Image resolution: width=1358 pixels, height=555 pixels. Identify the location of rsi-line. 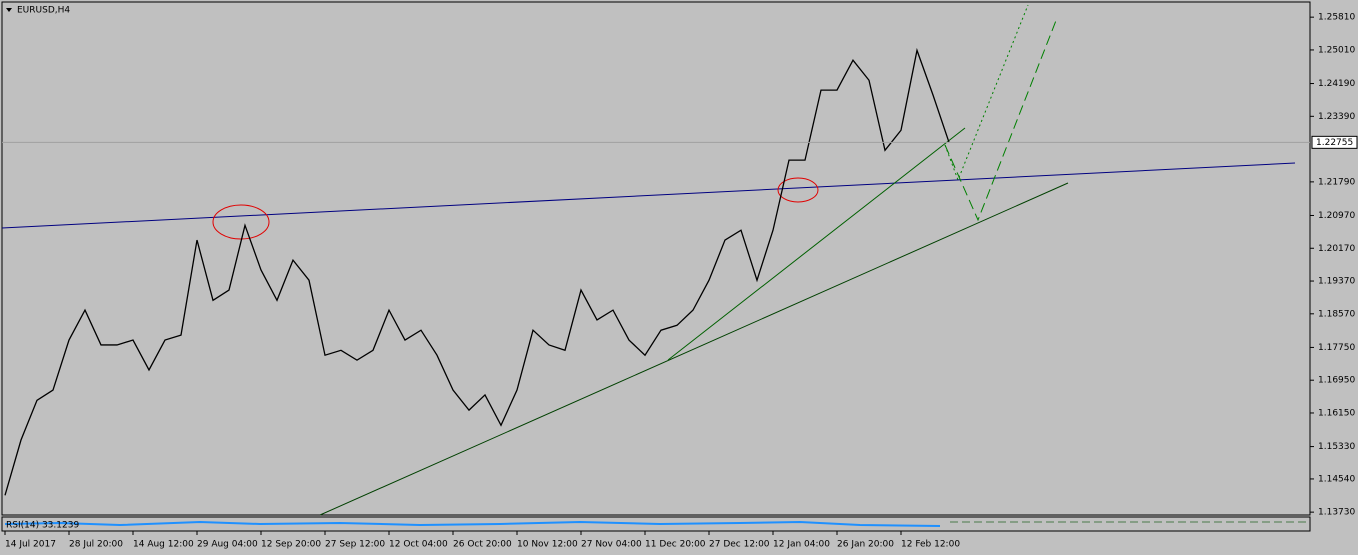
(472, 523).